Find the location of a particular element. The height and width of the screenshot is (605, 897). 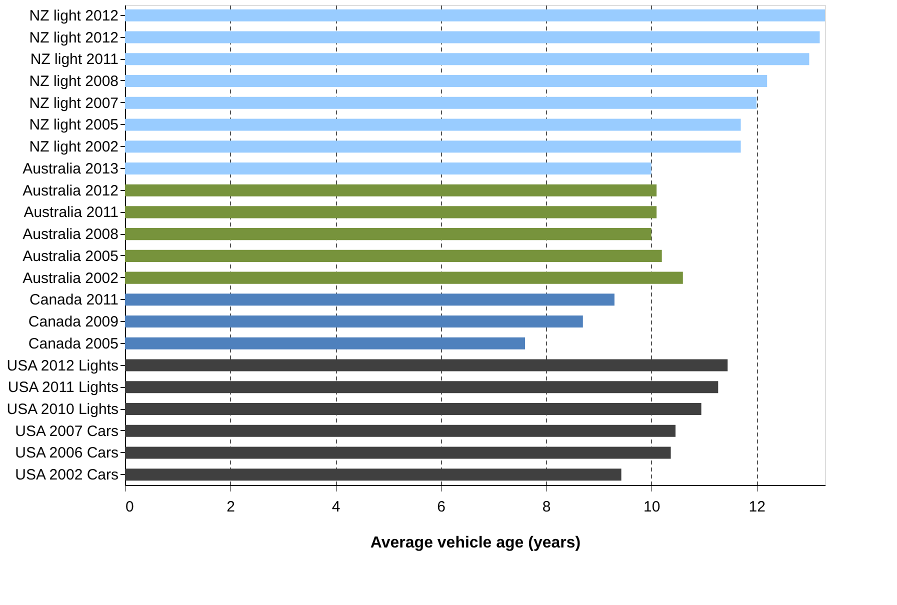

y-tick-label: USA 2012 Lights is located at coordinates (62, 365).